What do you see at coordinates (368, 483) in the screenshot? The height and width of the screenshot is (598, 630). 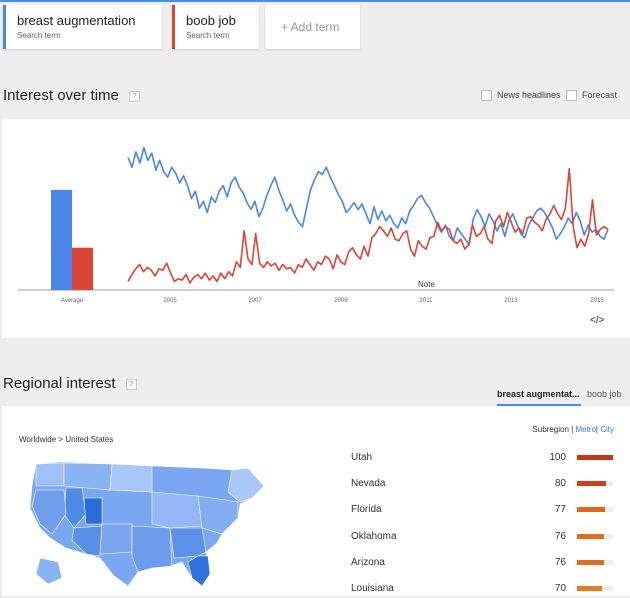 I see `region-name: Nevada` at bounding box center [368, 483].